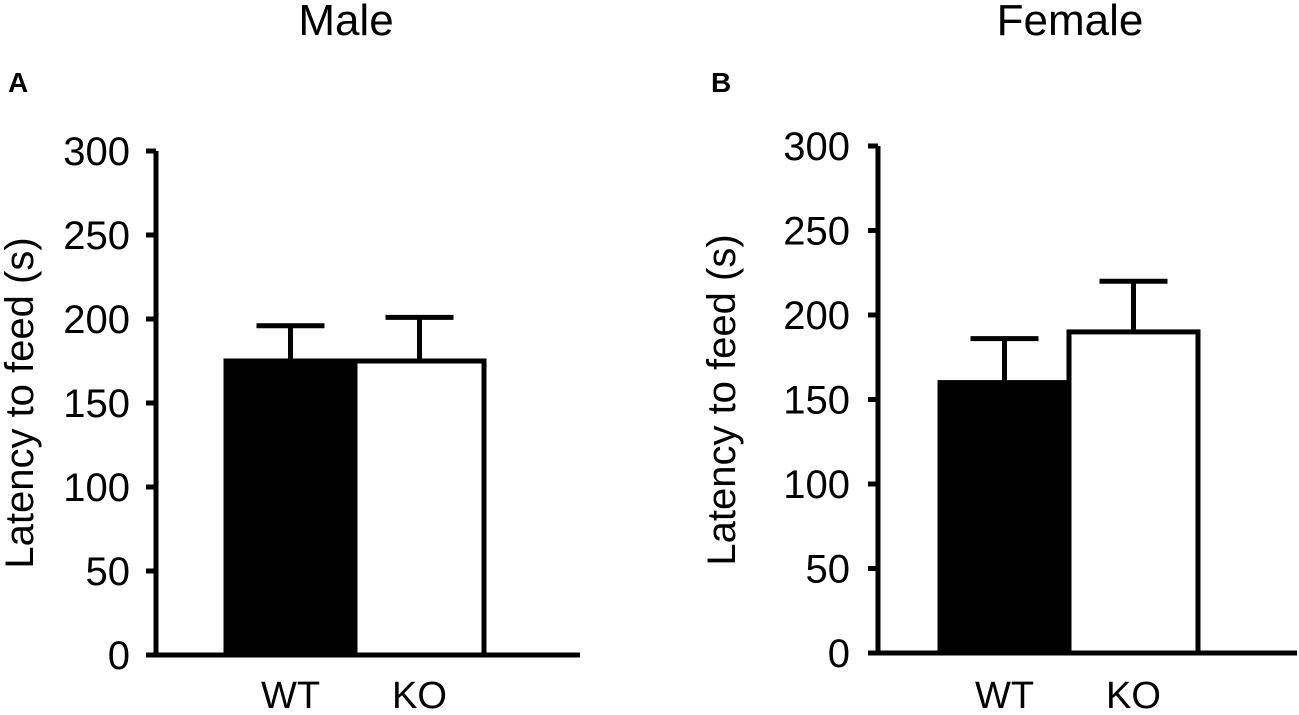 Image resolution: width=1299 pixels, height=715 pixels. I want to click on panel-title: Female, so click(1070, 22).